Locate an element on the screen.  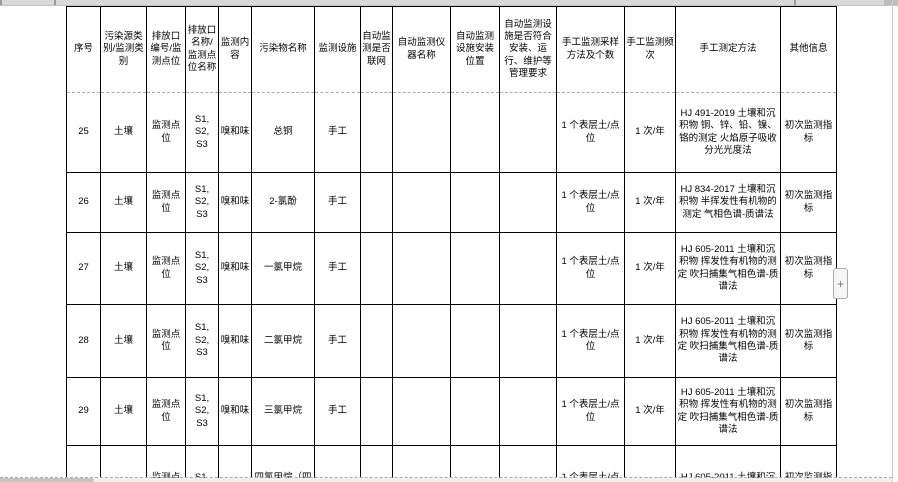
col-header-manual-sampling-method: 手工监测采样方法及个数 is located at coordinates (590, 49).